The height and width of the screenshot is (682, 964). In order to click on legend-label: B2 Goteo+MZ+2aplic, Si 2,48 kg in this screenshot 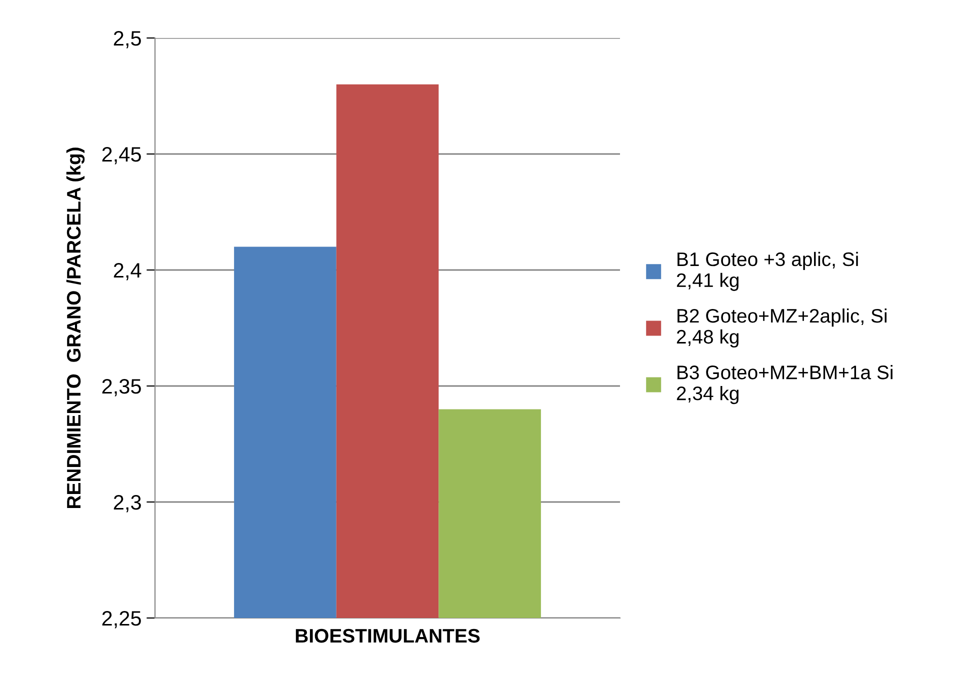, I will do `click(781, 328)`.